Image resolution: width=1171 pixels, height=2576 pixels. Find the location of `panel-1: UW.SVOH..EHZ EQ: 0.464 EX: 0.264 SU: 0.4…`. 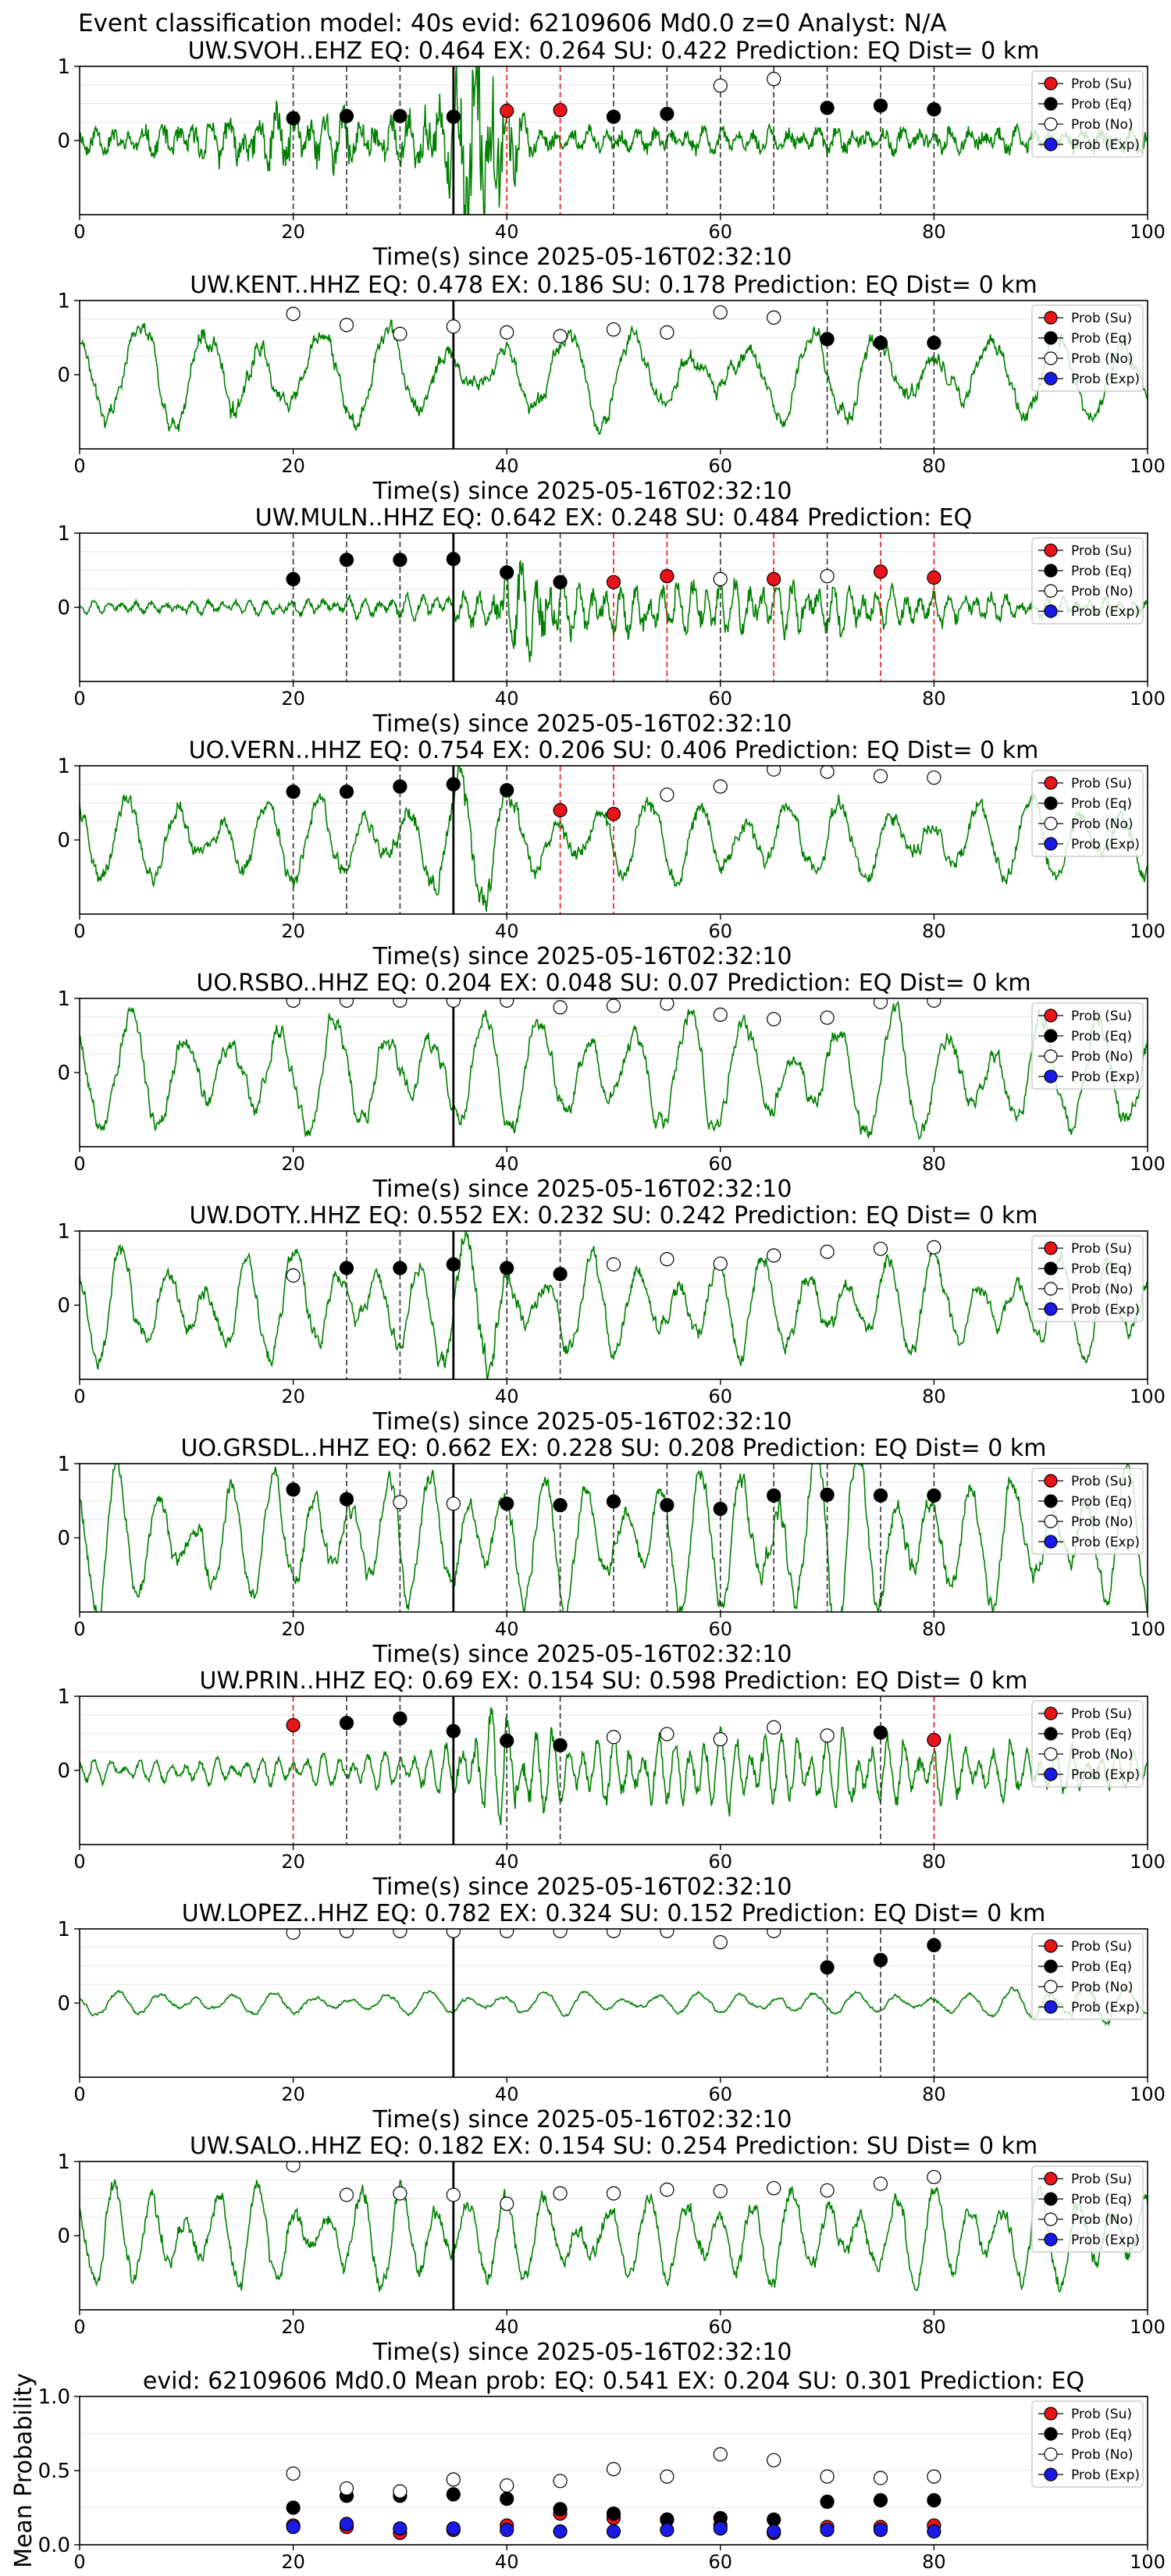

panel-1: UW.SVOH..EHZ EQ: 0.464 EX: 0.264 SU: 0.4… is located at coordinates (611, 154).